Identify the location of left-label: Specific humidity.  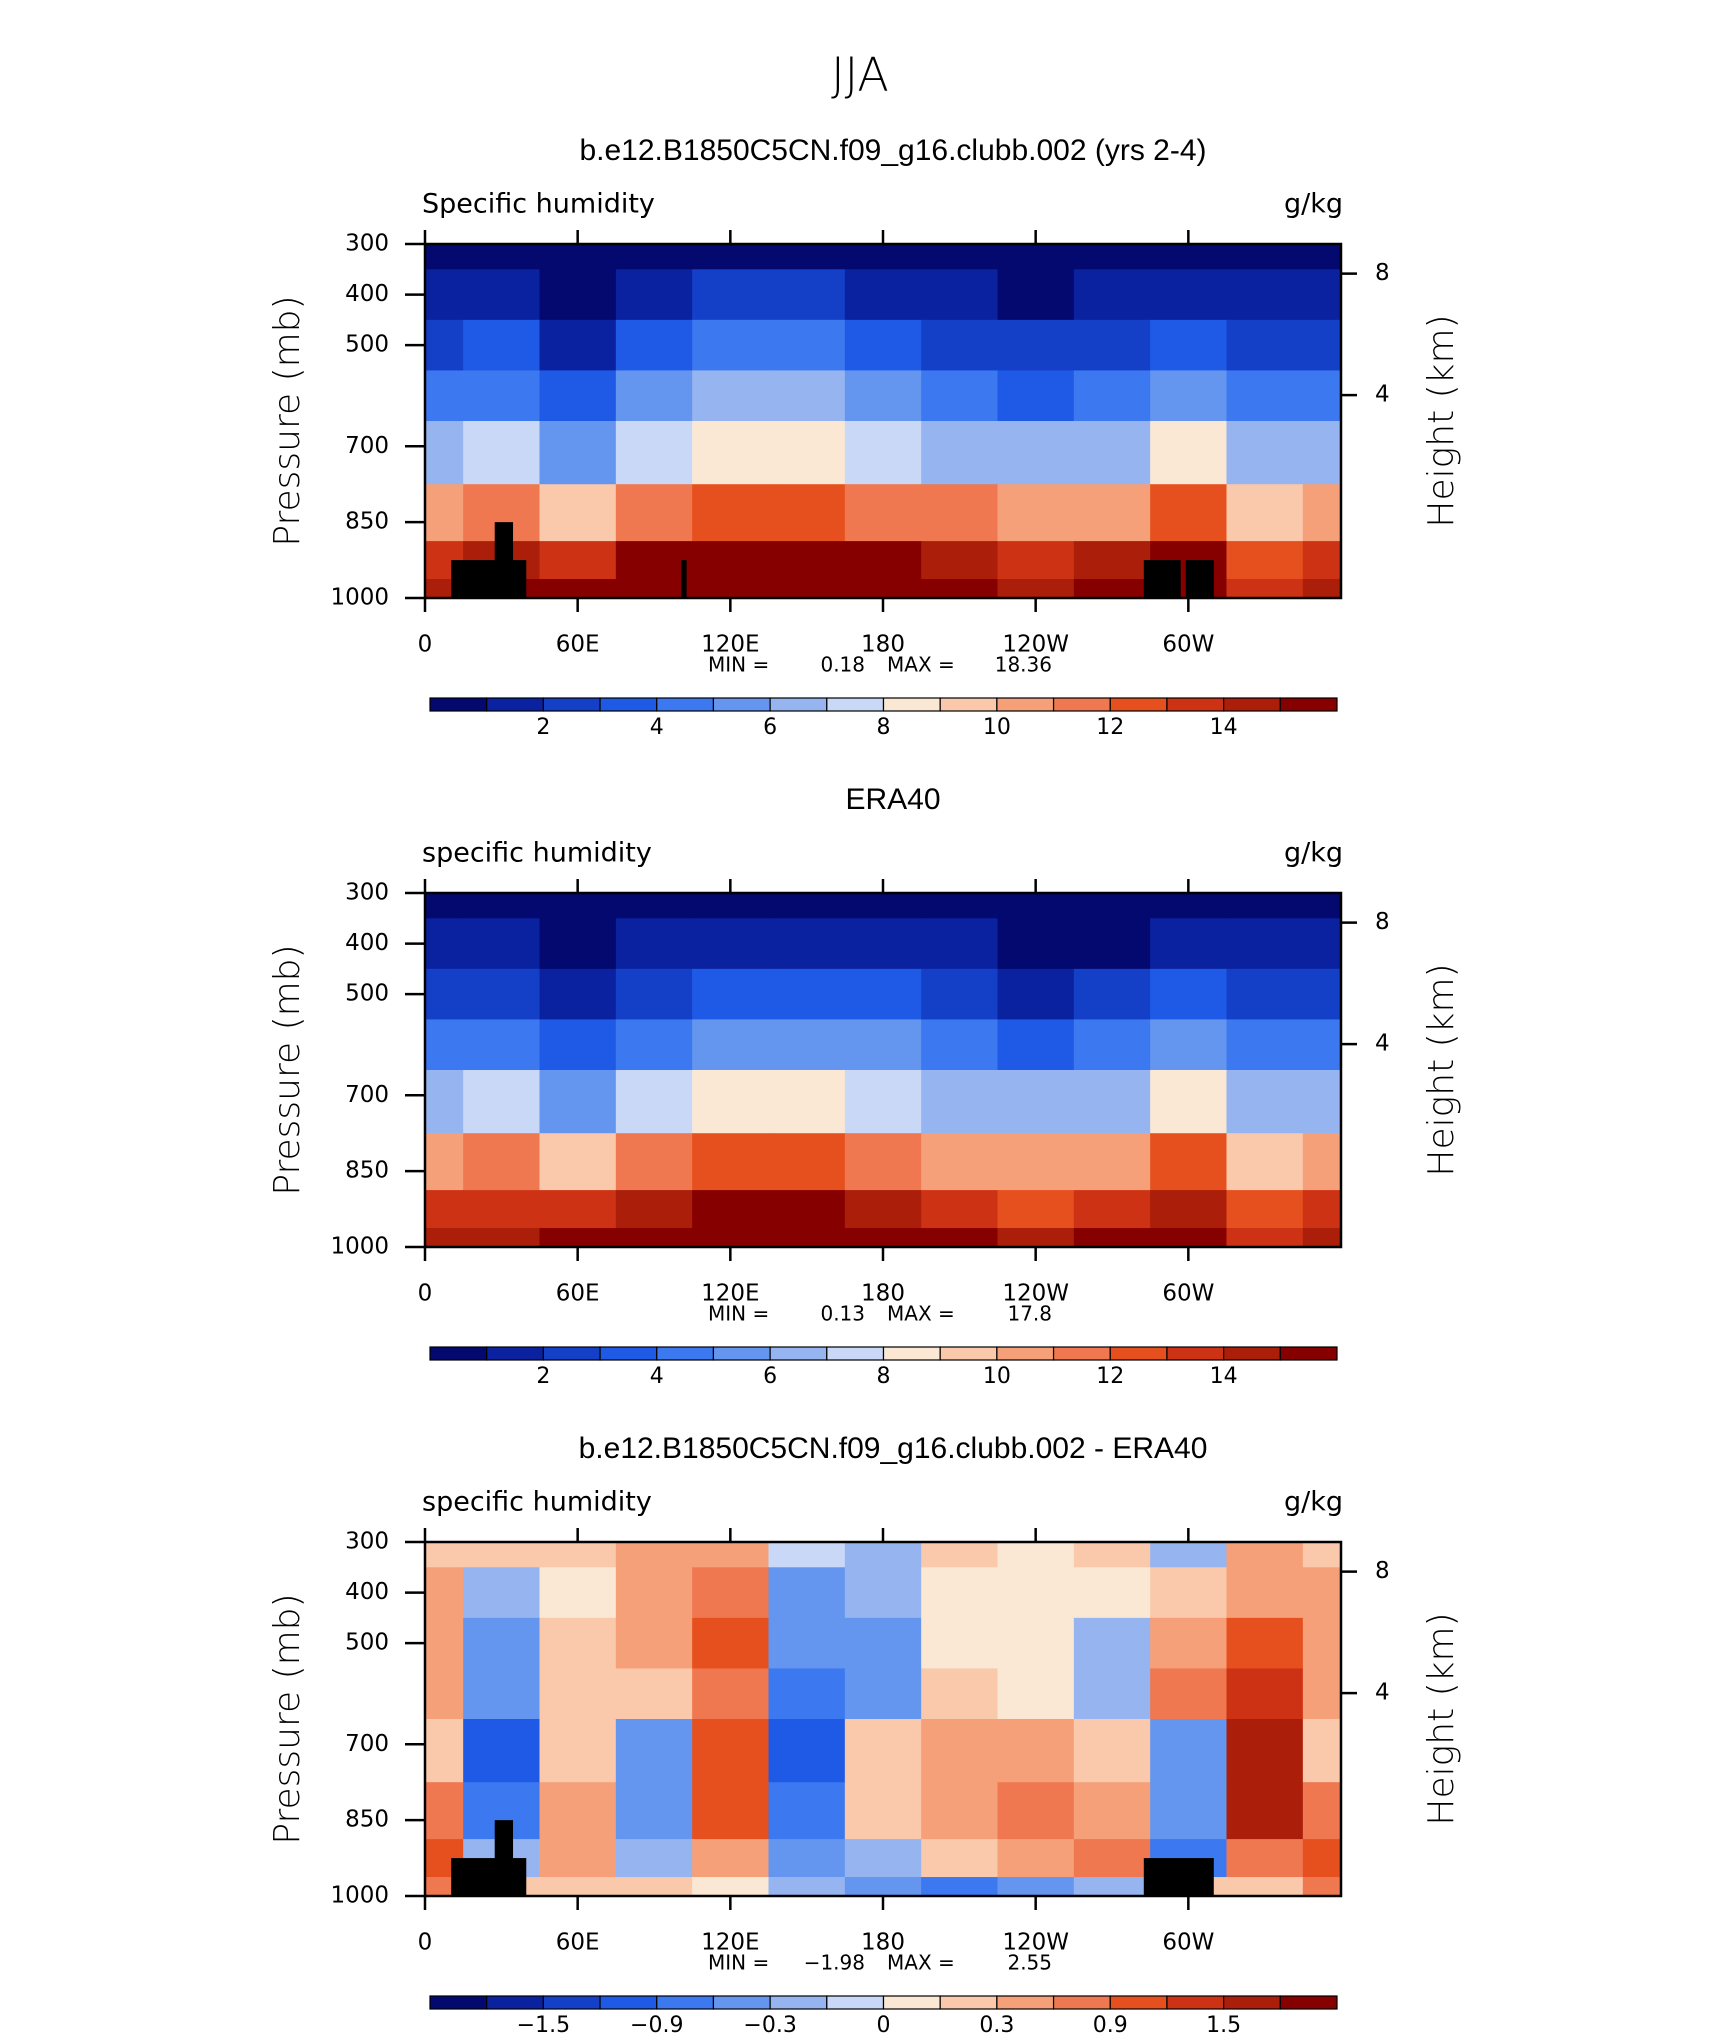
(538, 204).